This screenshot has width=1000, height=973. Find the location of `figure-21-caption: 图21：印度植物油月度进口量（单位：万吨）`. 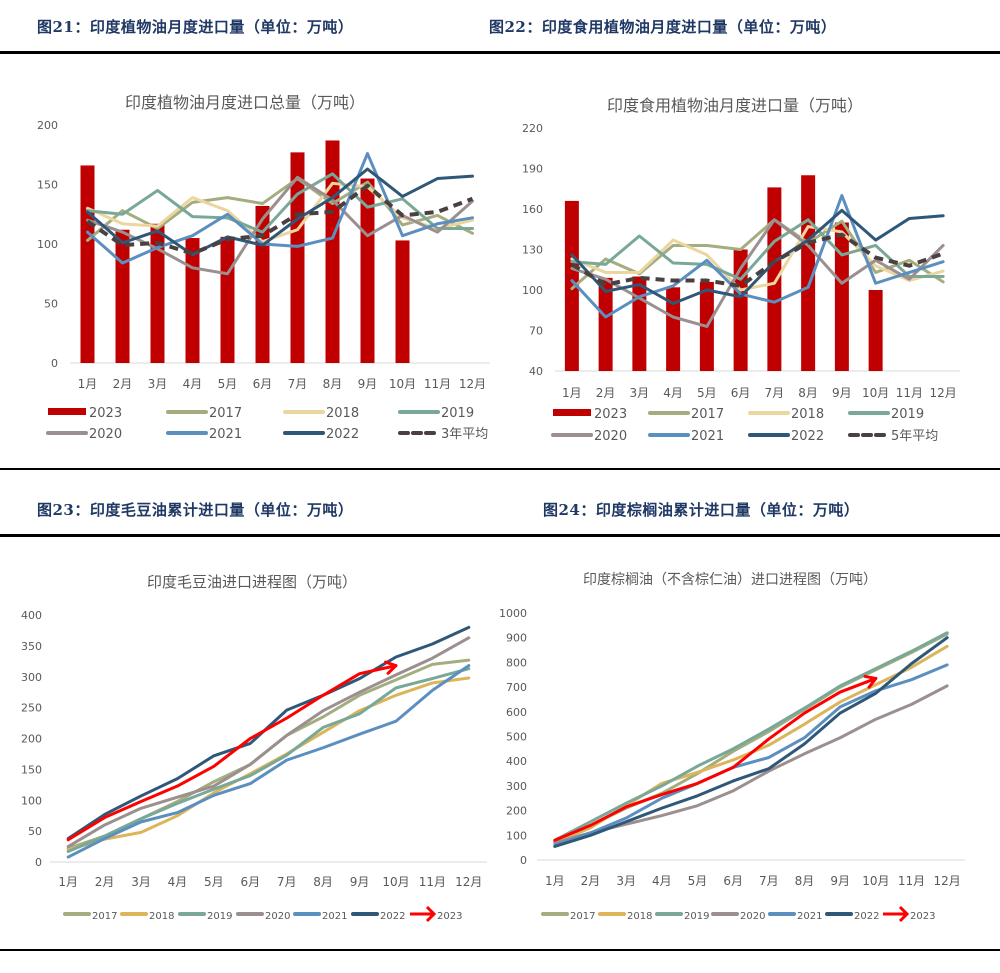

figure-21-caption: 图21：印度植物油月度进口量（单位：万吨） is located at coordinates (195, 27).